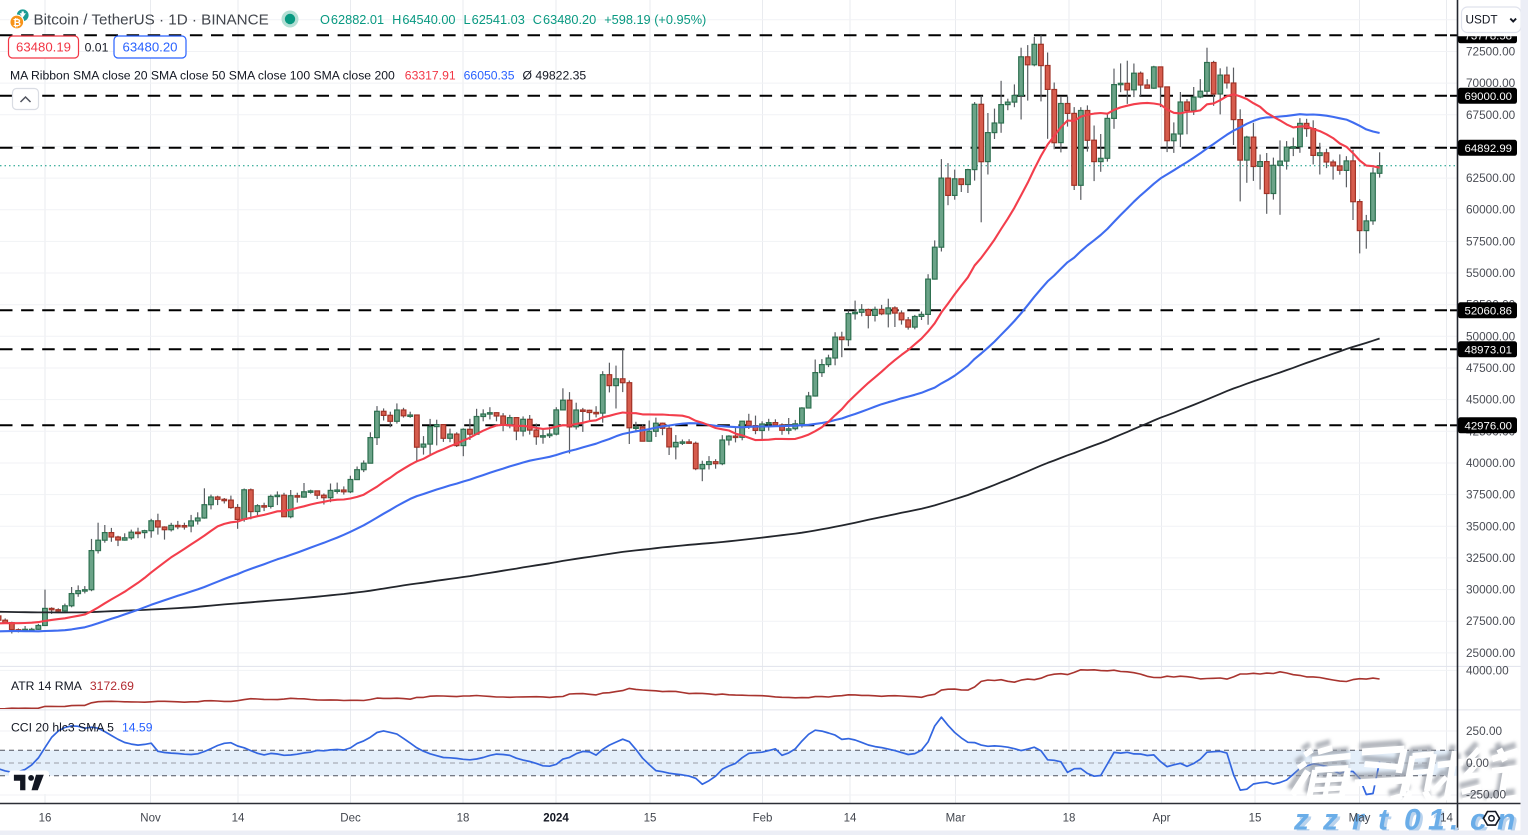  Describe the element at coordinates (45, 819) in the screenshot. I see `svg-text: 16` at that location.